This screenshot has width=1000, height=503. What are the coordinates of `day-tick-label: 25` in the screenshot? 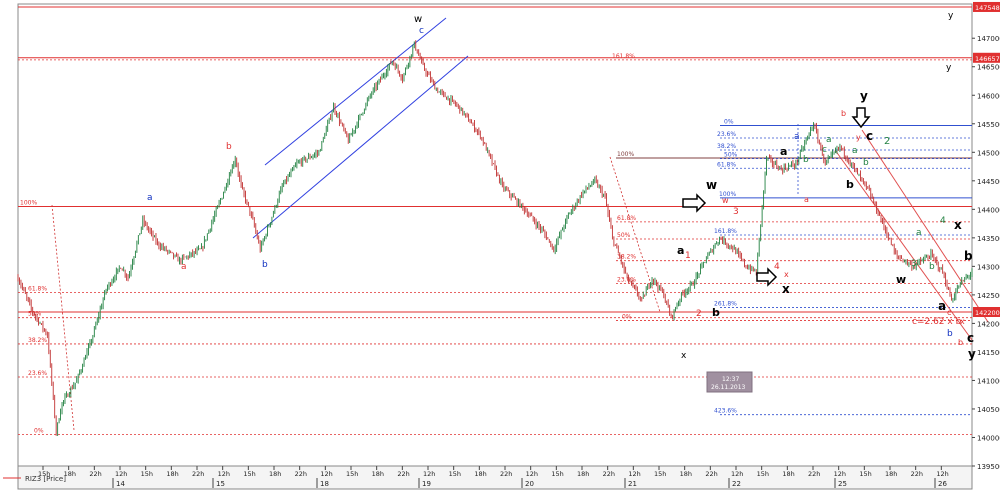 It's located at (842, 484).